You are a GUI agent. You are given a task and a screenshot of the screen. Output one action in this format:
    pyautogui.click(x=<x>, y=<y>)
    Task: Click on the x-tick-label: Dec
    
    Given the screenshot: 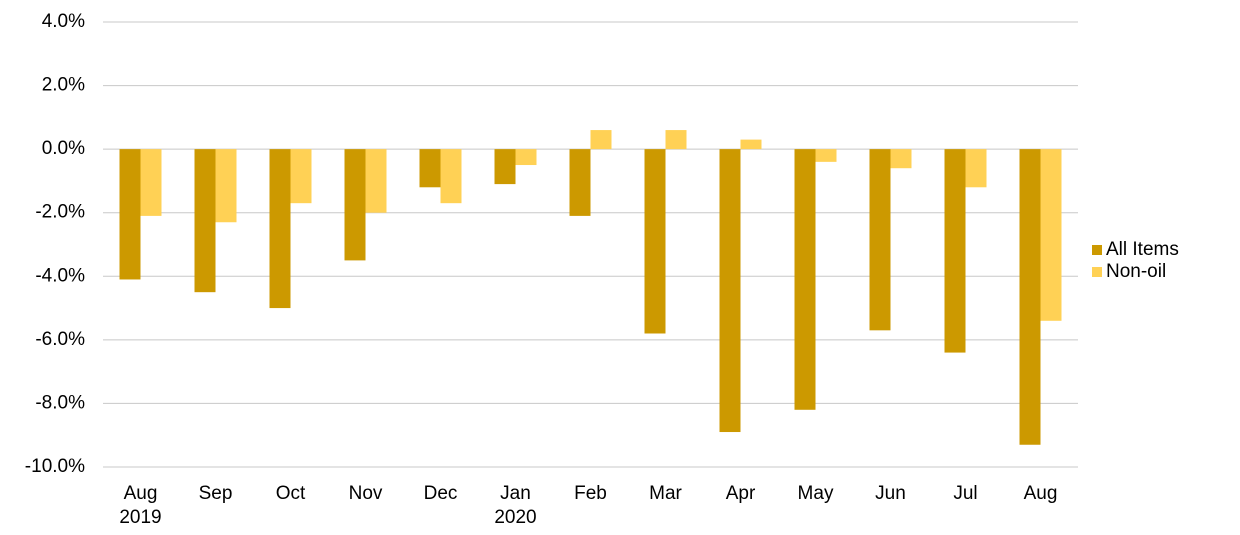 What is the action you would take?
    pyautogui.click(x=440, y=493)
    